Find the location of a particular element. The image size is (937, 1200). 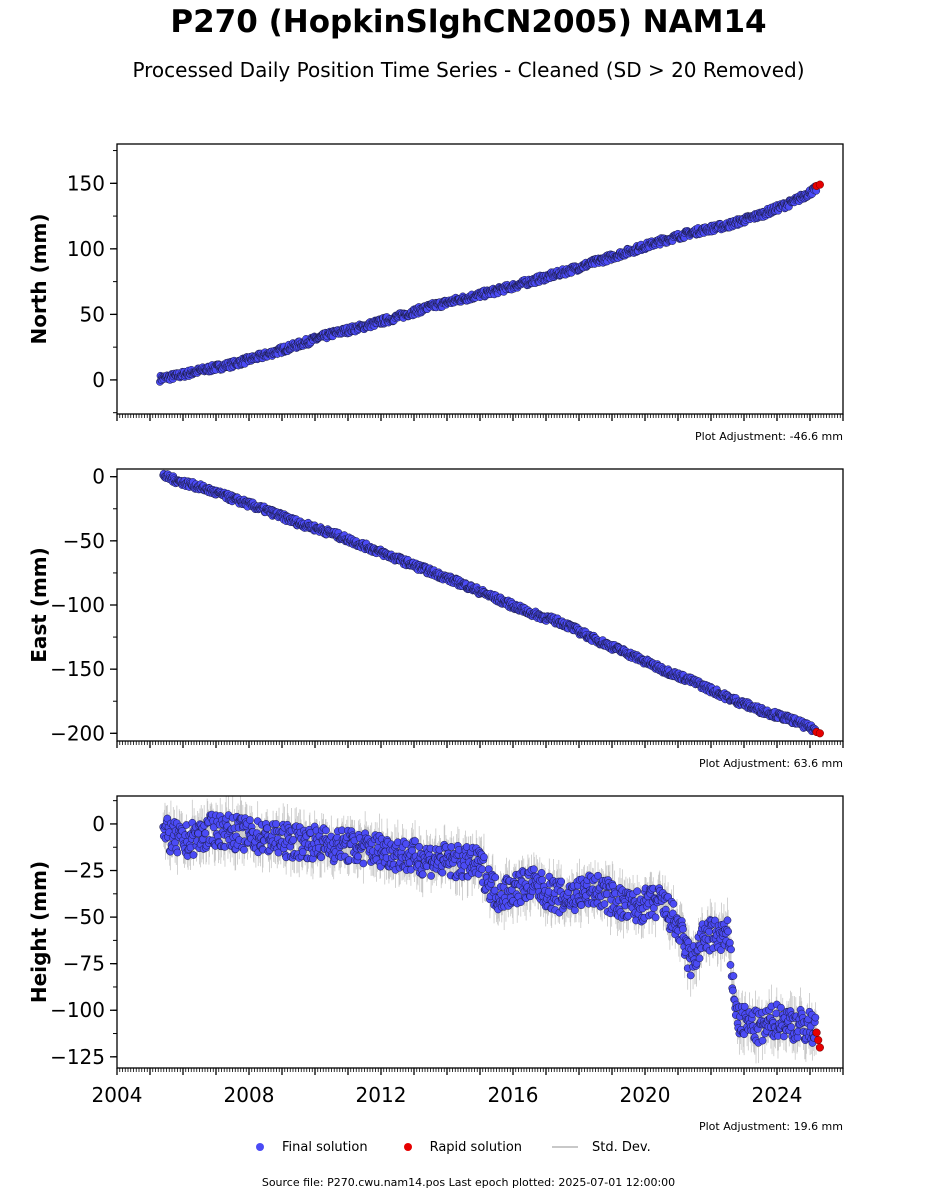

y-tick-label: 150 is located at coordinates (86, 183).